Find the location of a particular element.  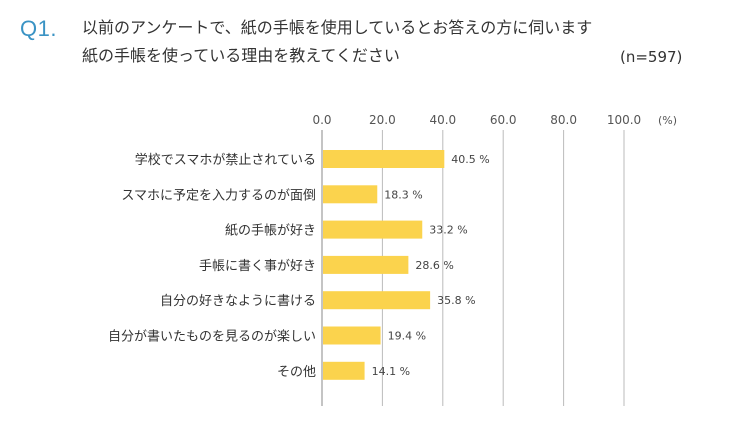

x-tick-label: 60.0 is located at coordinates (503, 120).